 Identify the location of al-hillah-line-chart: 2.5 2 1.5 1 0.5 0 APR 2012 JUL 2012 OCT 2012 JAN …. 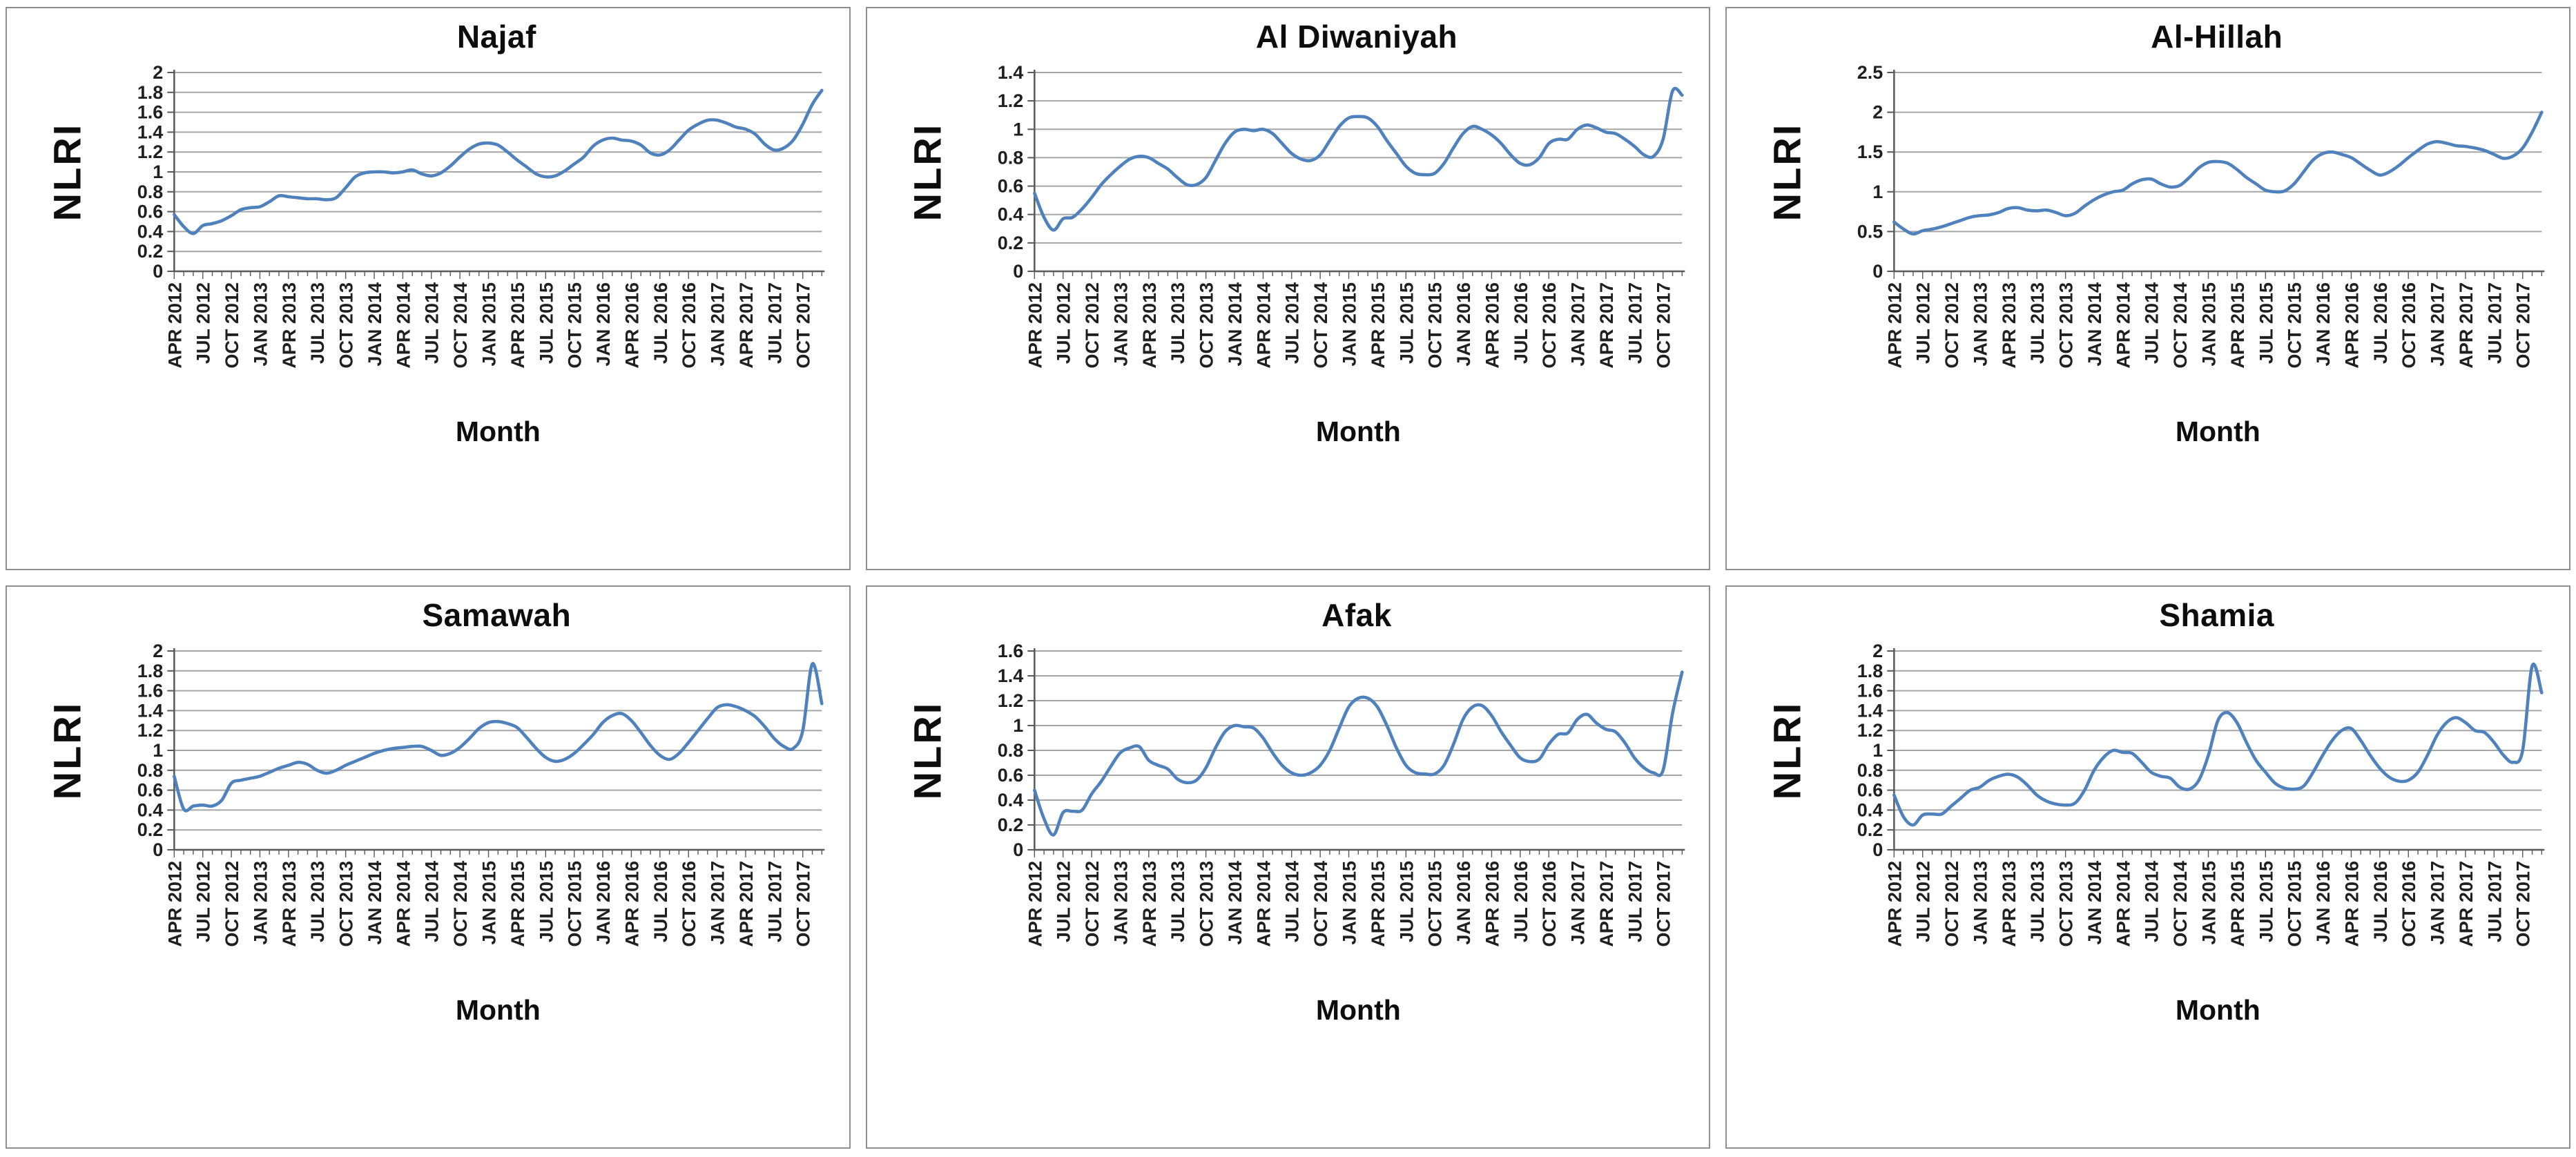
(2148, 309).